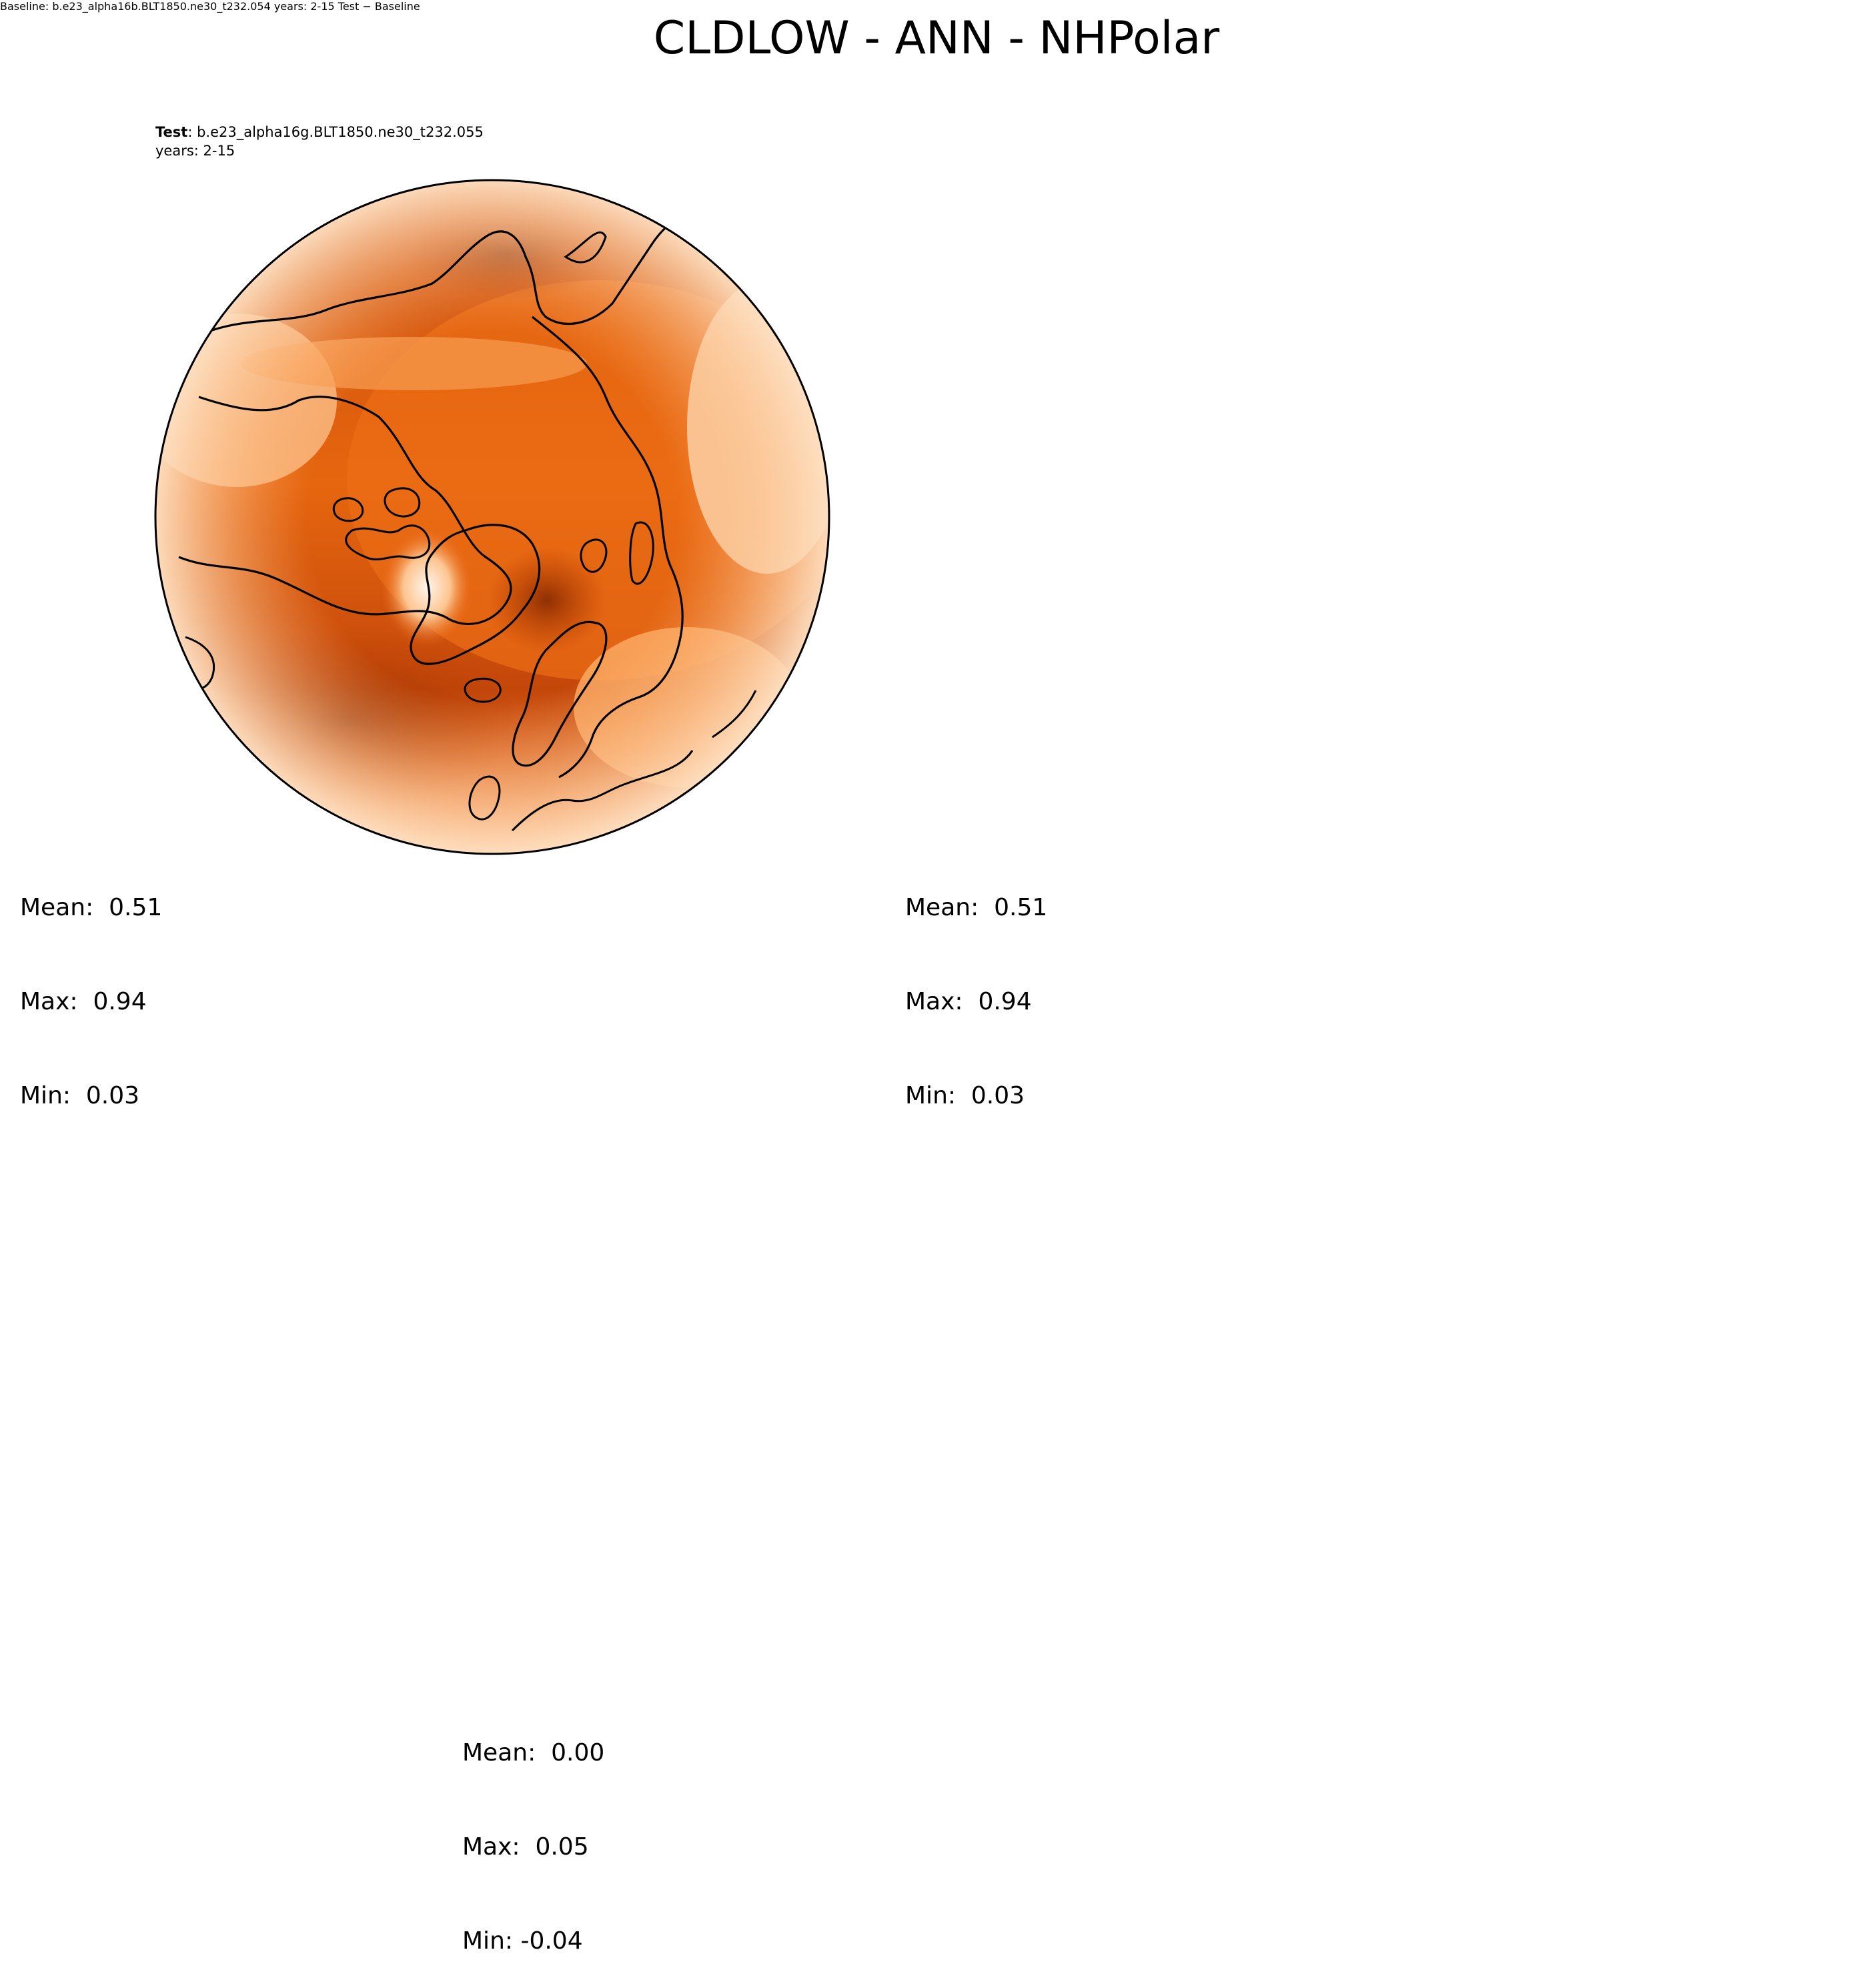 The height and width of the screenshot is (1988, 1873). Describe the element at coordinates (304, 6) in the screenshot. I see `baseline-years-label: years: 2-15` at that location.